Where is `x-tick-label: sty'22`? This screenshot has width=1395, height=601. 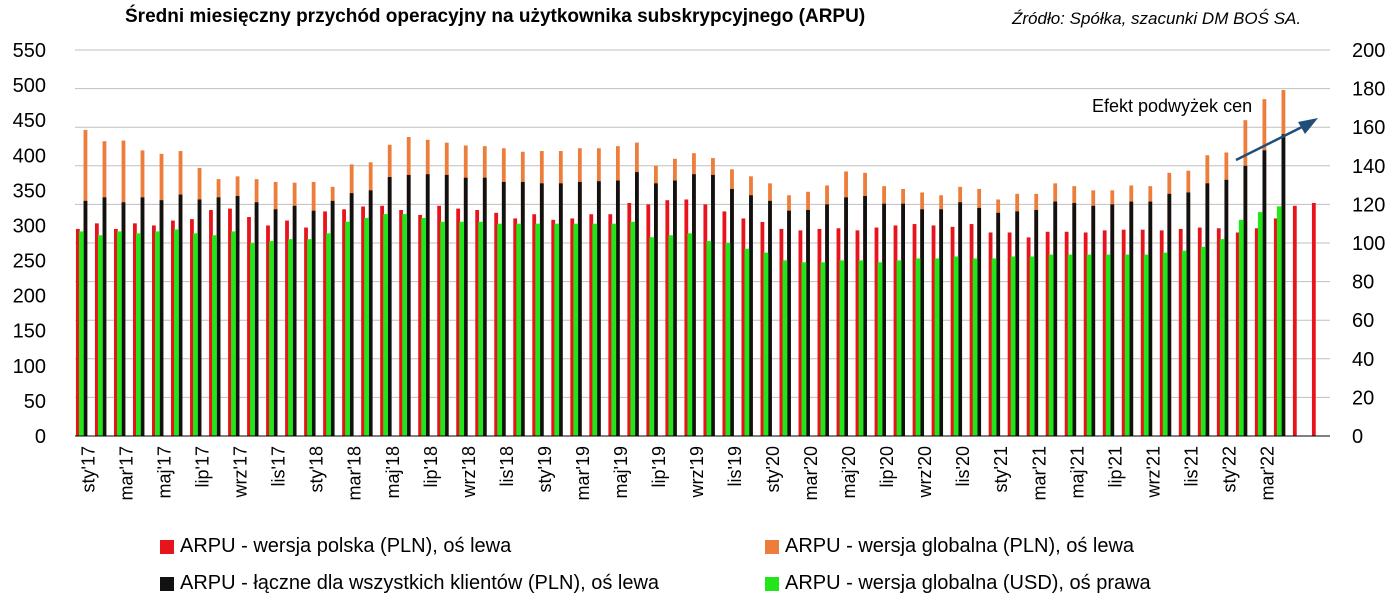 x-tick-label: sty'22 is located at coordinates (1229, 469).